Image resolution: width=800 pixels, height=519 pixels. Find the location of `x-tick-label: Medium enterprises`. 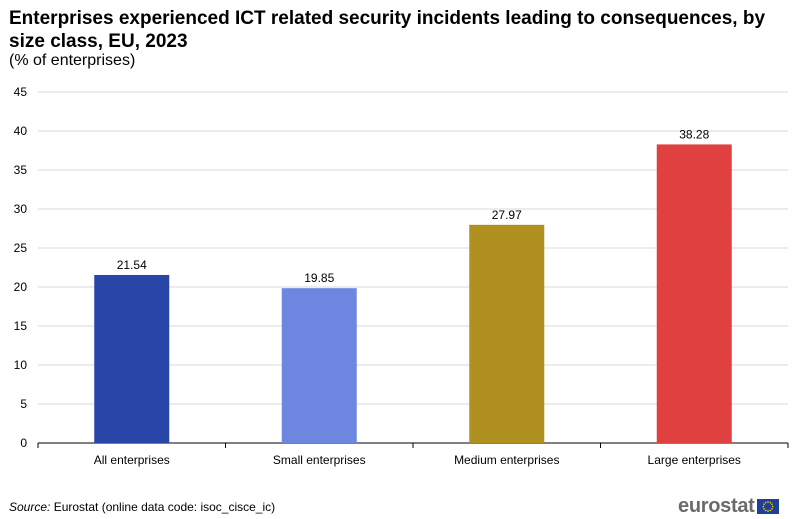

x-tick-label: Medium enterprises is located at coordinates (506, 460).